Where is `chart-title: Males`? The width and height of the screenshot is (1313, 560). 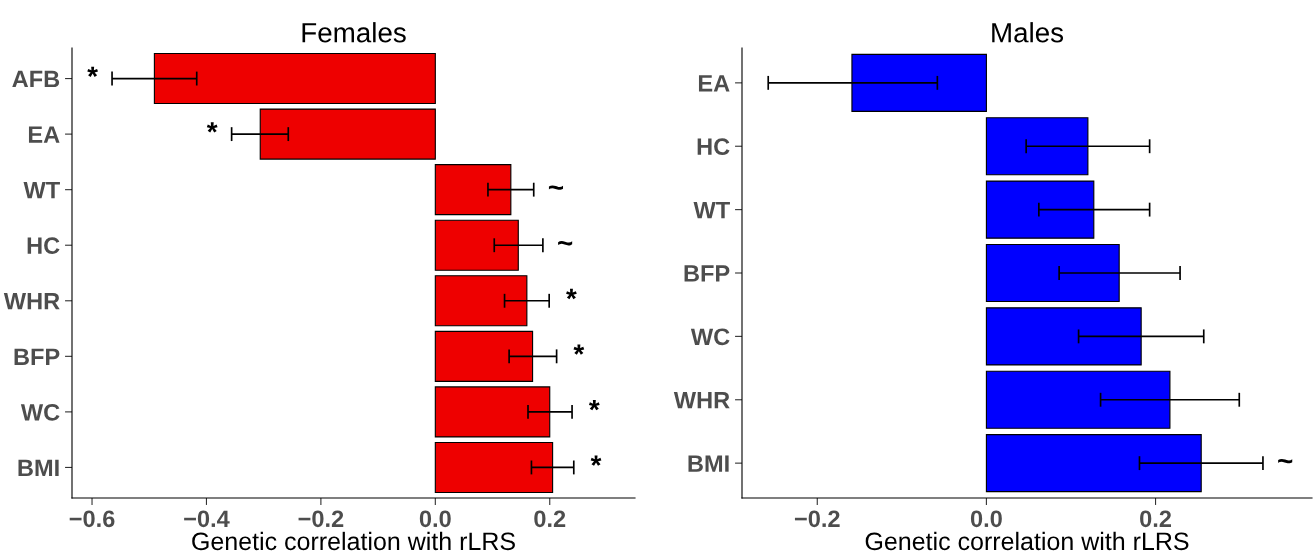
chart-title: Males is located at coordinates (1028, 32).